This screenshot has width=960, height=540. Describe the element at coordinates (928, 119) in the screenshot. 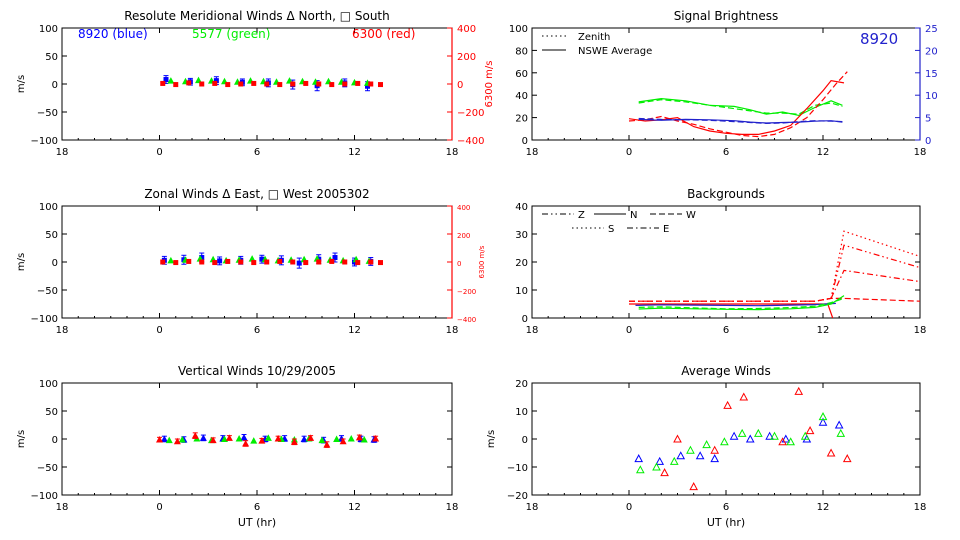

I see `y2-tick-label: 5` at that location.